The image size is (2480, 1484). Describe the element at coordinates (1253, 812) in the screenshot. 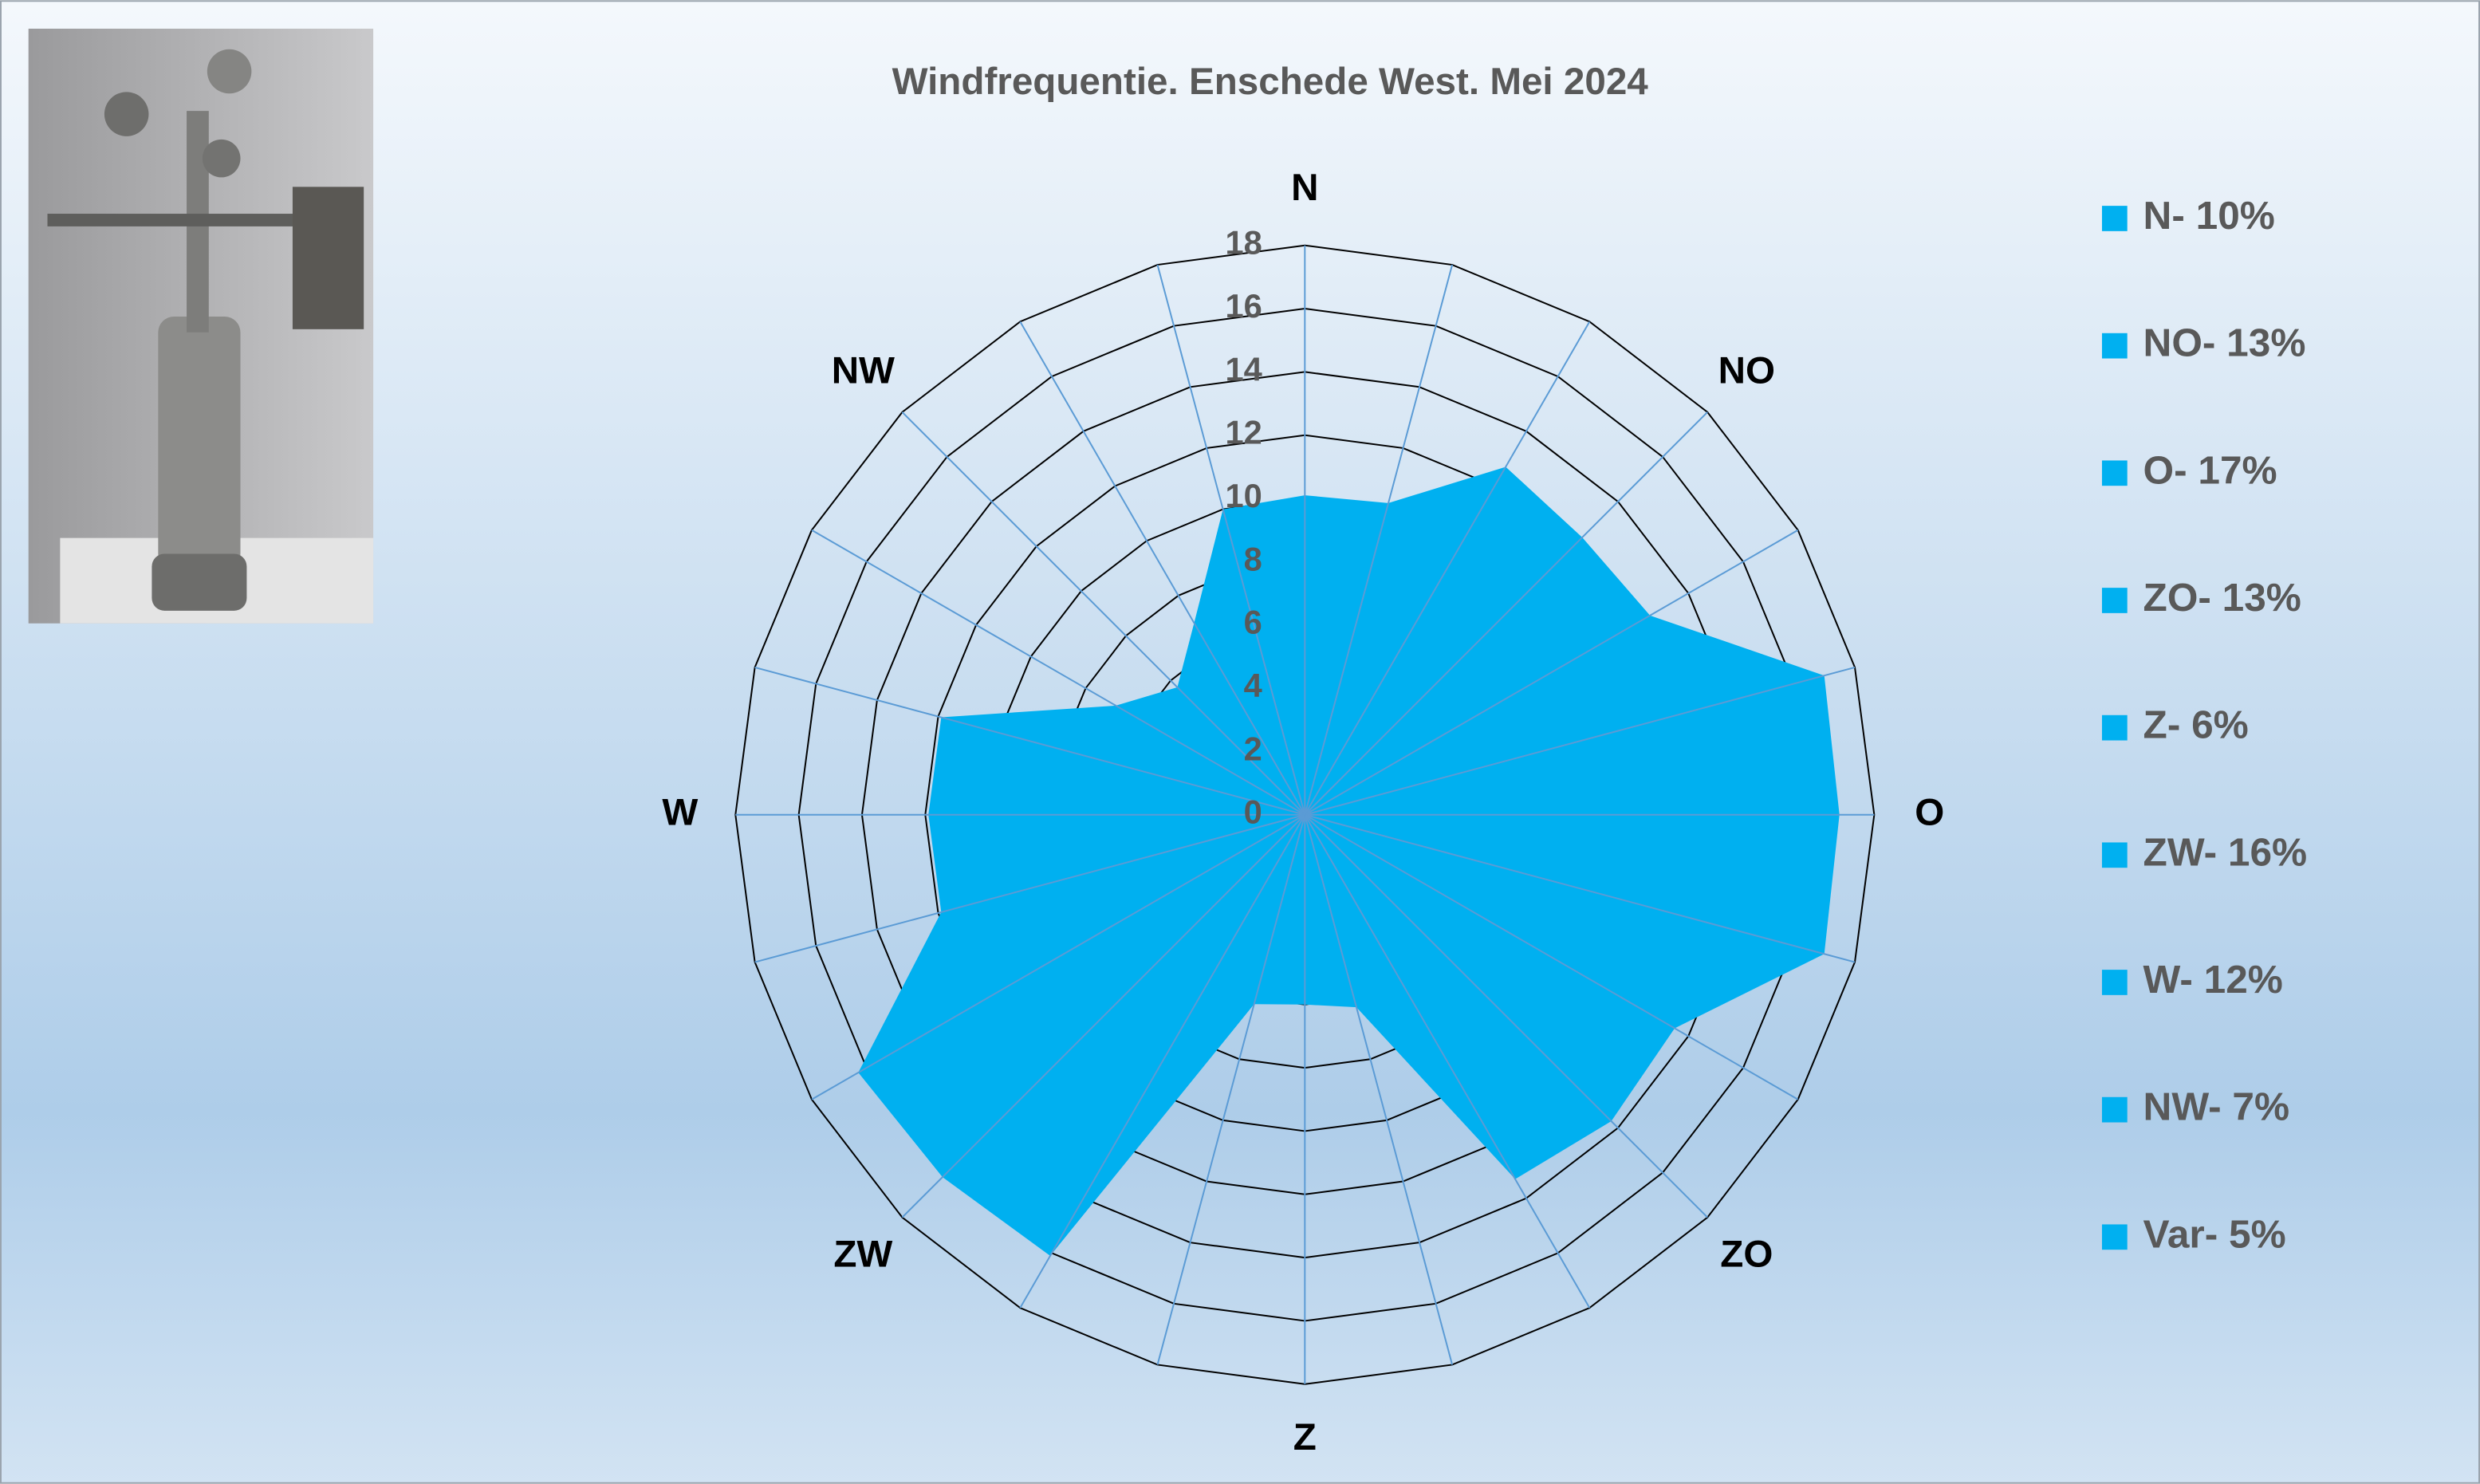

I see `y-tick-label: 0` at that location.